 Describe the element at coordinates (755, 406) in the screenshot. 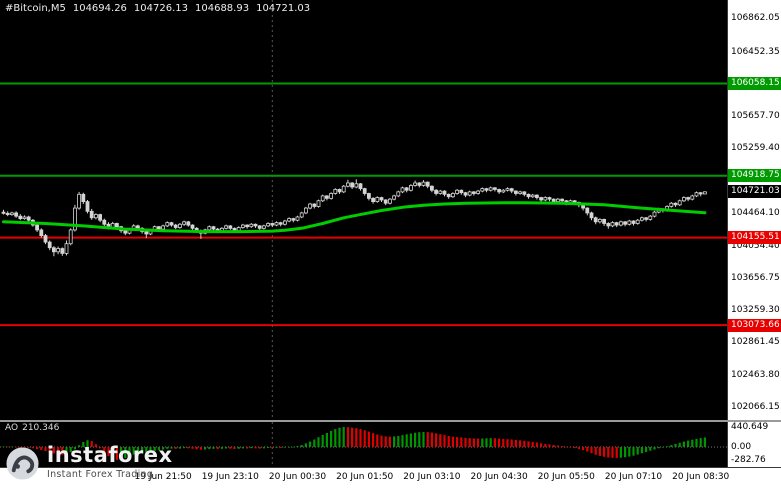

I see `price-grid-label: 102066.15` at that location.